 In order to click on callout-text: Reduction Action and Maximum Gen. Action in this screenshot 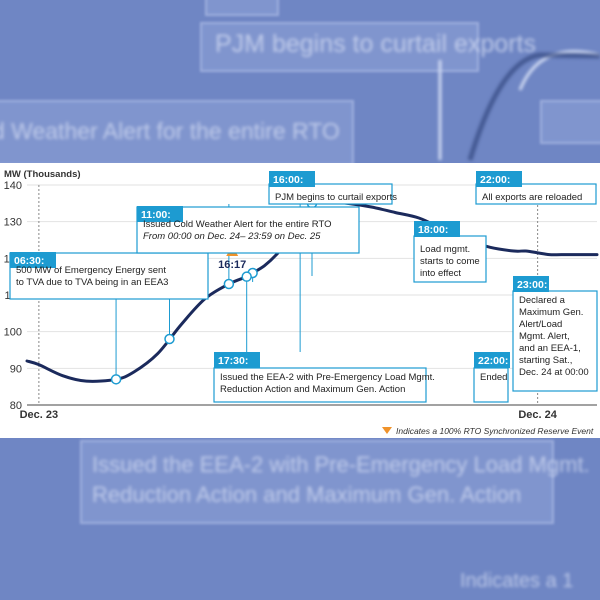, I will do `click(312, 389)`.